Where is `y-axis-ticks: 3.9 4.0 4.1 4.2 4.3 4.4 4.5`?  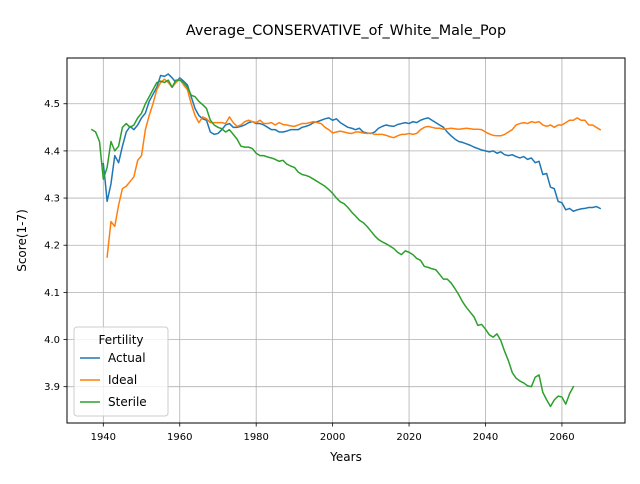
y-axis-ticks: 3.9 4.0 4.1 4.2 4.3 4.4 4.5 is located at coordinates (55, 246).